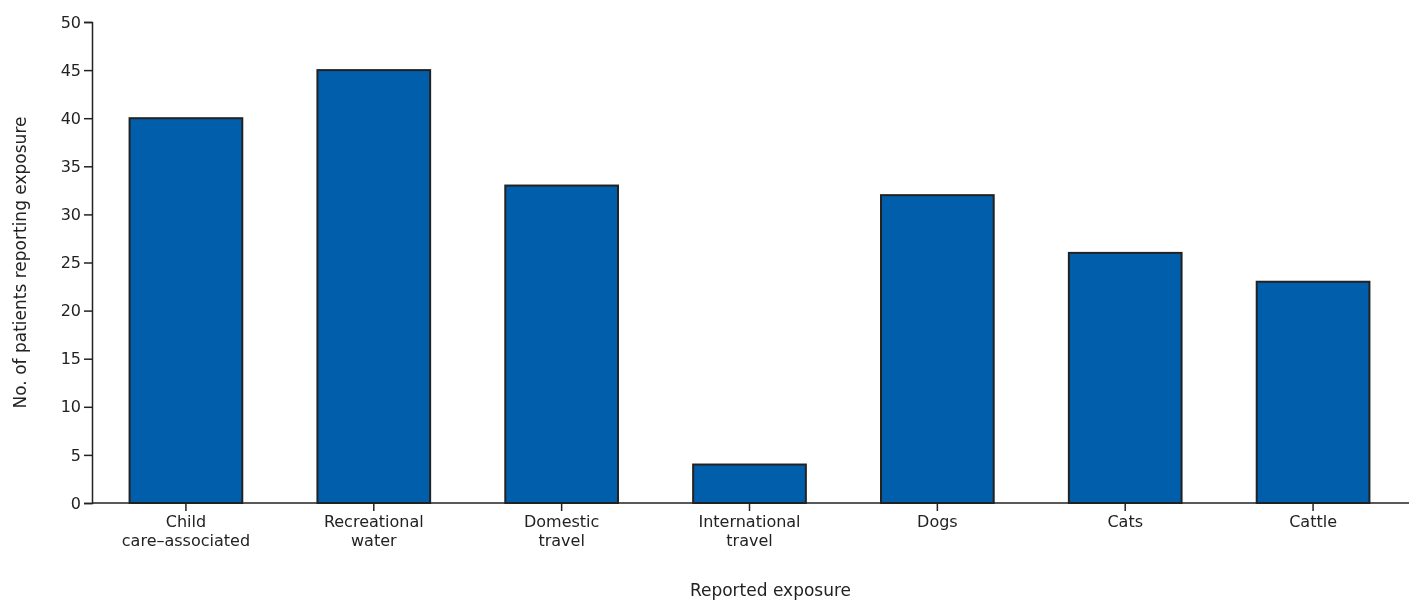 This screenshot has height=600, width=1409. Describe the element at coordinates (70, 70) in the screenshot. I see `y-tick-label: 45` at that location.